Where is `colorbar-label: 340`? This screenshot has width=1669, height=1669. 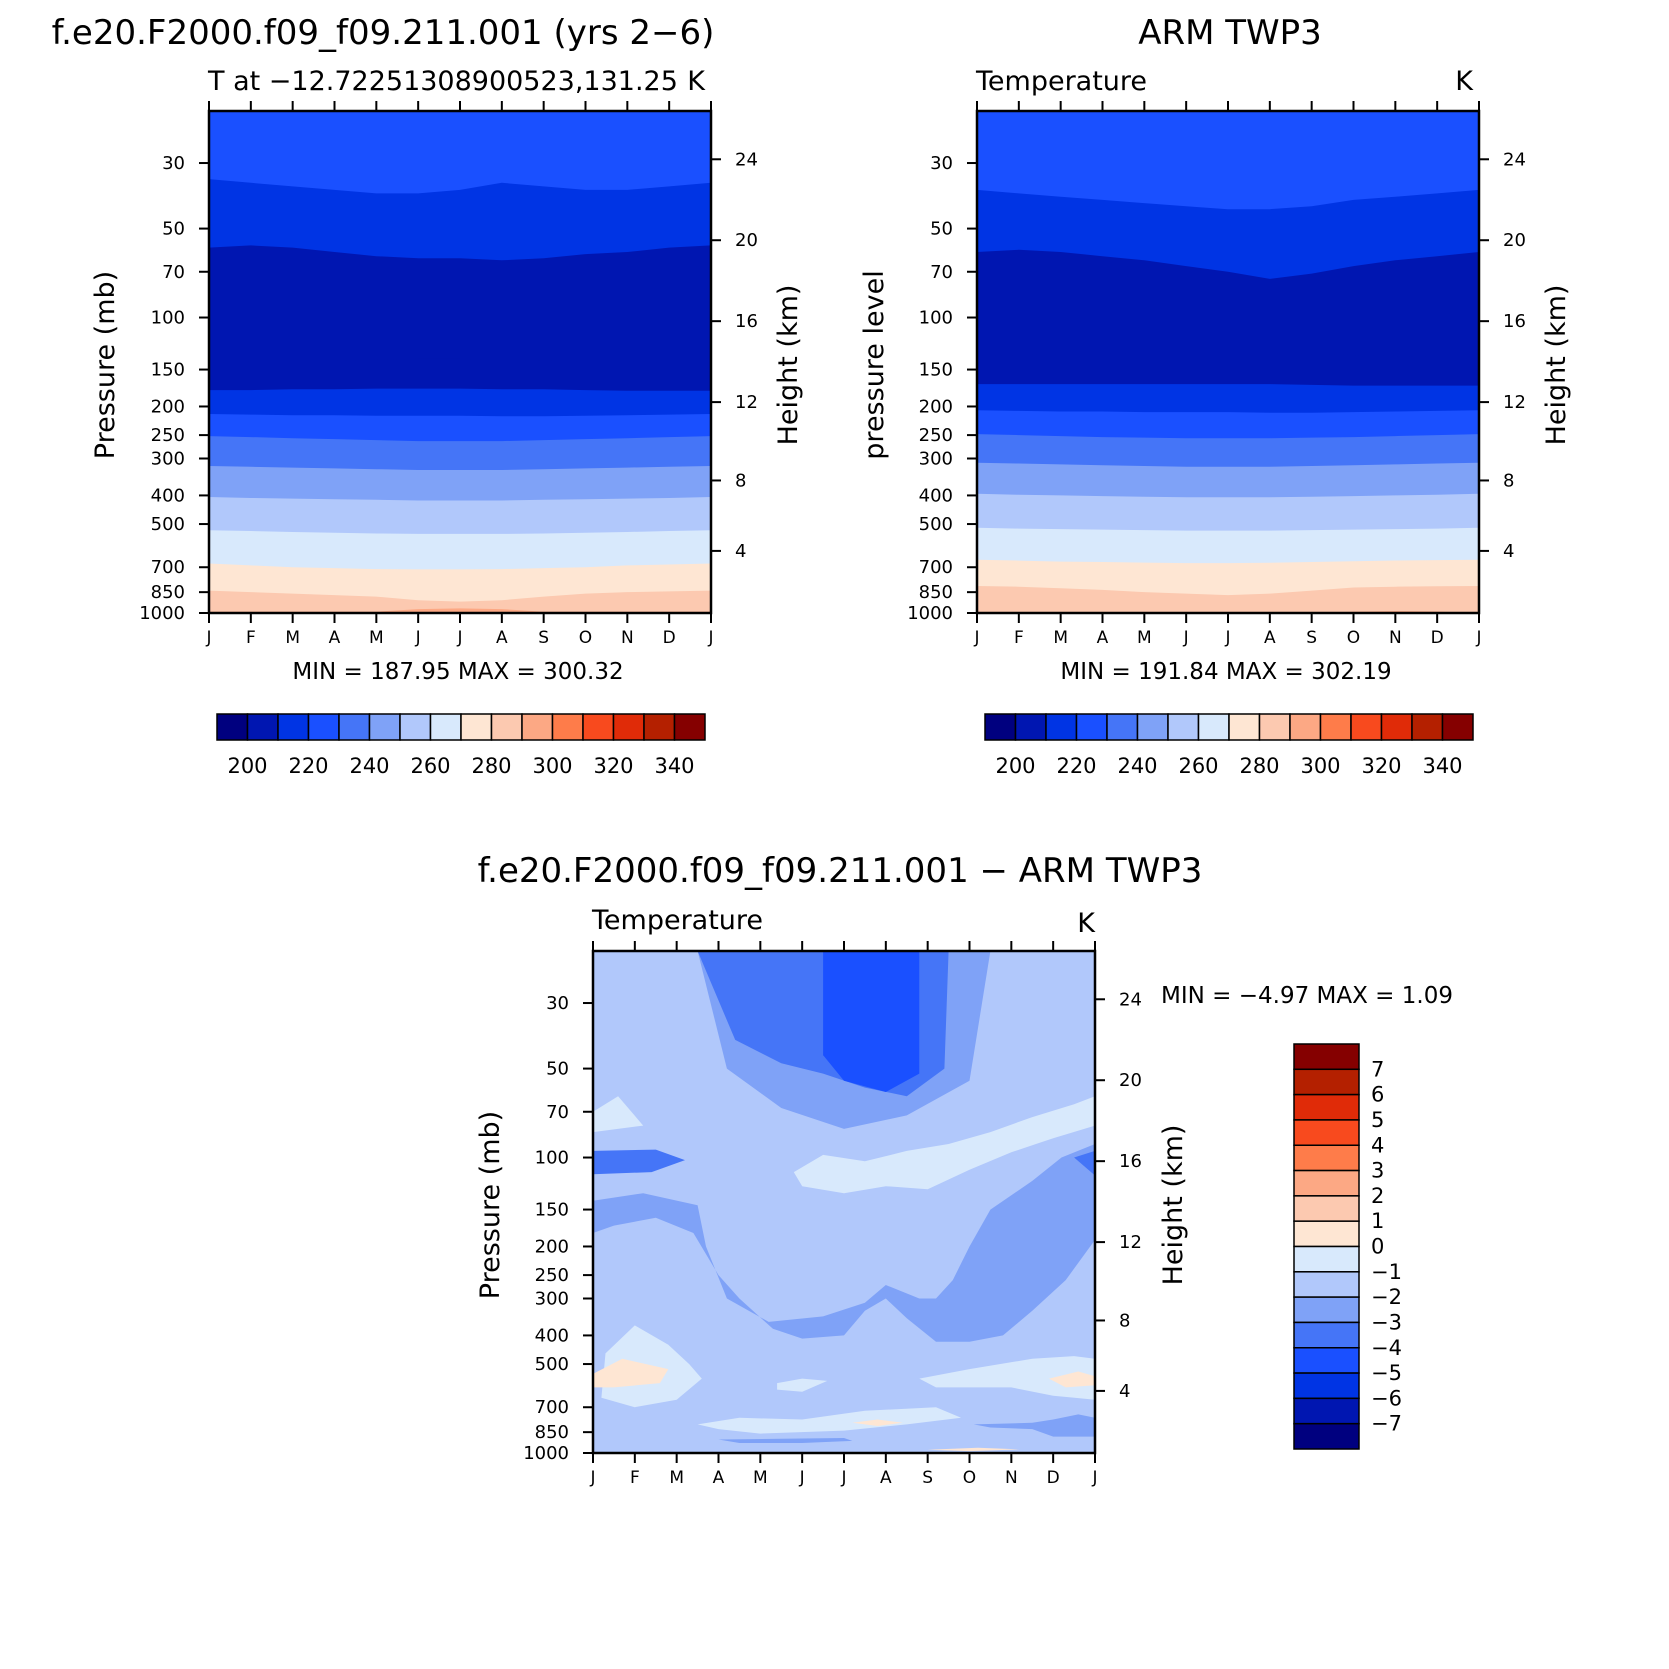
colorbar-label: 340 is located at coordinates (1442, 766).